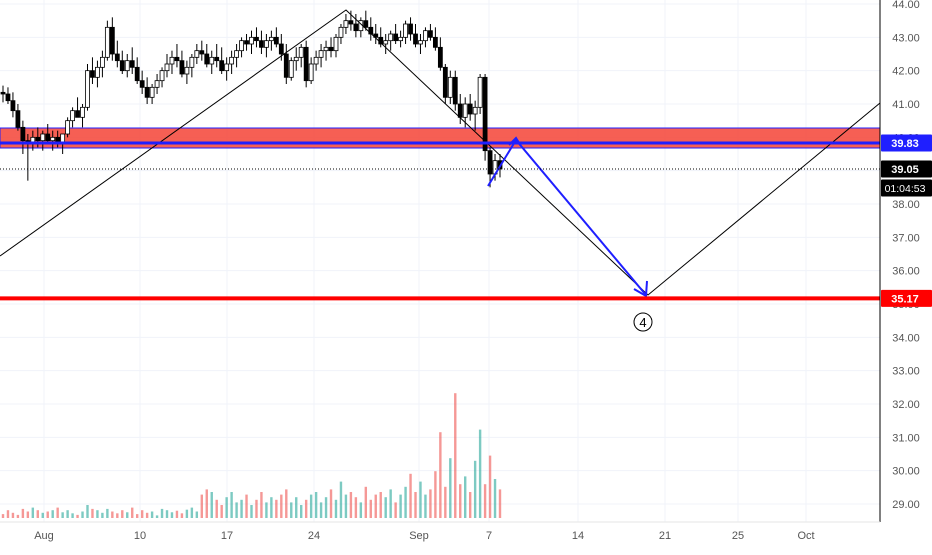 Image resolution: width=932 pixels, height=555 pixels. I want to click on countdown-badge: 01:04:53, so click(906, 188).